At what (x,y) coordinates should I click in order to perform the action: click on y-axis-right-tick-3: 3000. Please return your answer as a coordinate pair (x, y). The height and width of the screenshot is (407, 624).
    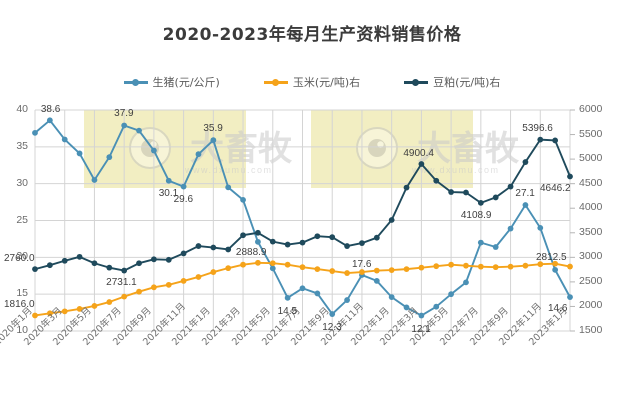
    Looking at the image, I should click on (591, 256).